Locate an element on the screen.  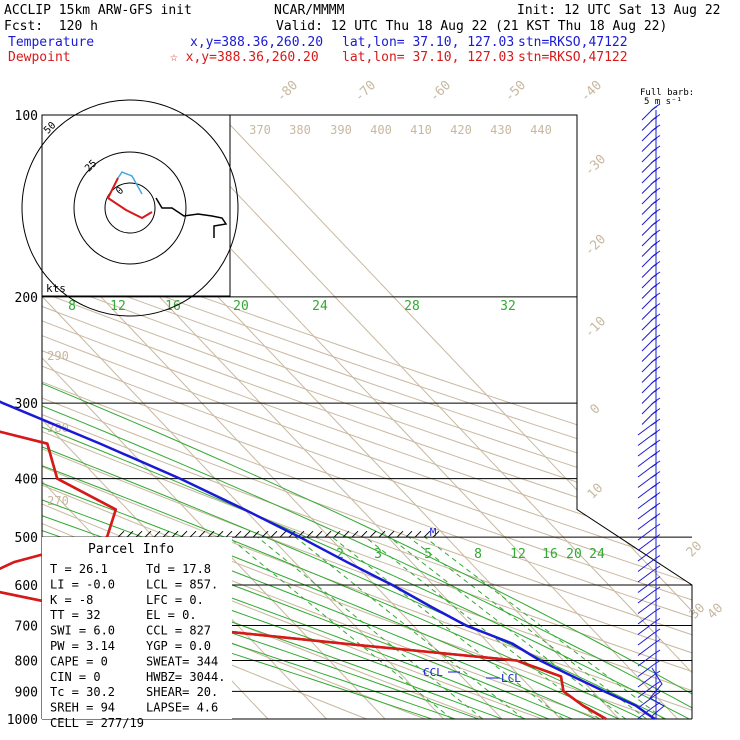
dewpoint-latlon: lat,lon= 37.10, 127.03 is located at coordinates (428, 57).